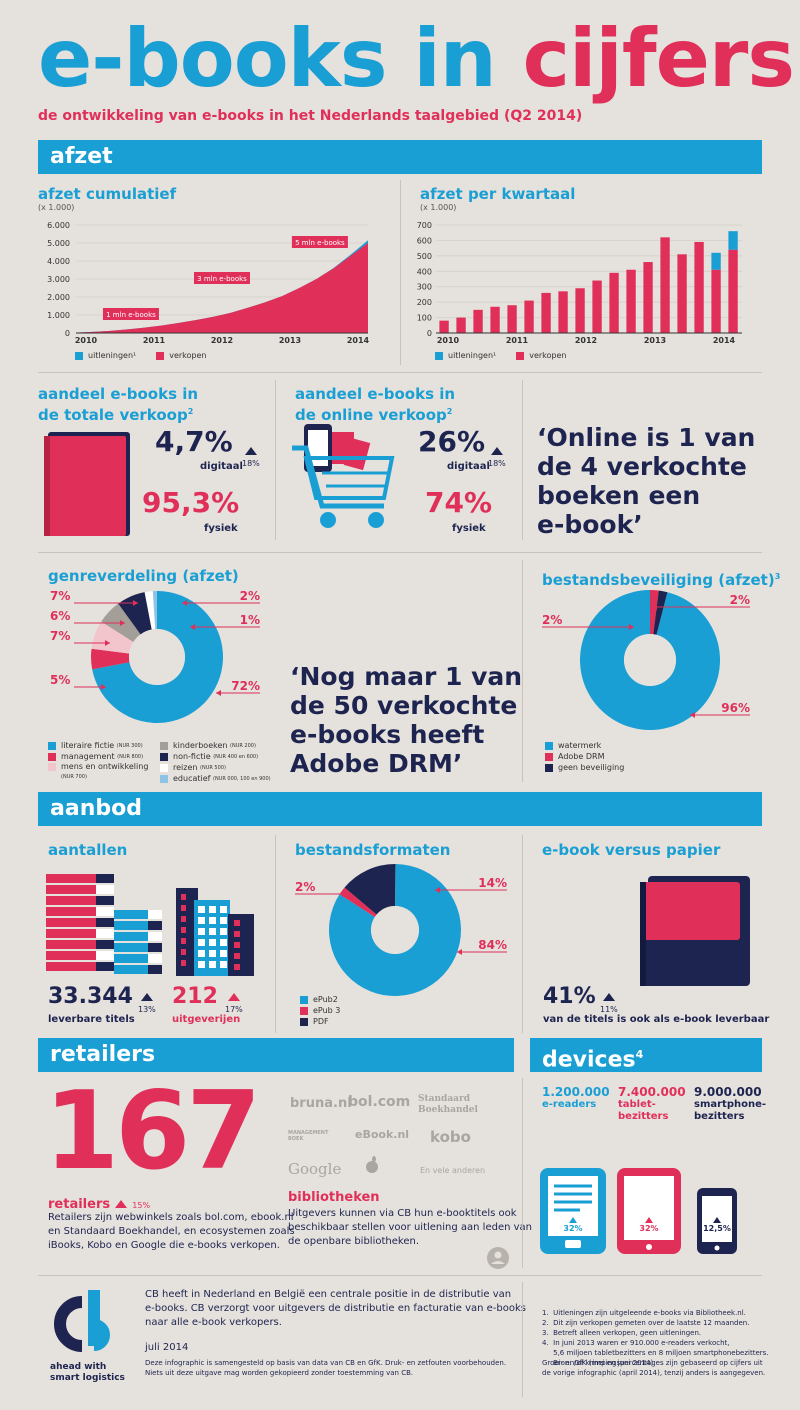 Image resolution: width=800 pixels, height=1410 pixels. I want to click on section-devices: devices4, so click(646, 1055).